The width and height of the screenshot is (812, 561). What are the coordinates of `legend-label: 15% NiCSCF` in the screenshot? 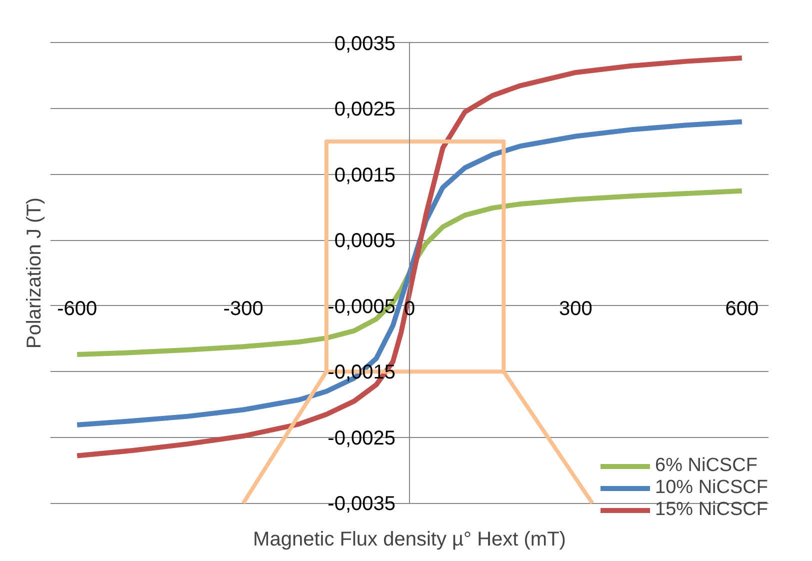 It's located at (711, 510).